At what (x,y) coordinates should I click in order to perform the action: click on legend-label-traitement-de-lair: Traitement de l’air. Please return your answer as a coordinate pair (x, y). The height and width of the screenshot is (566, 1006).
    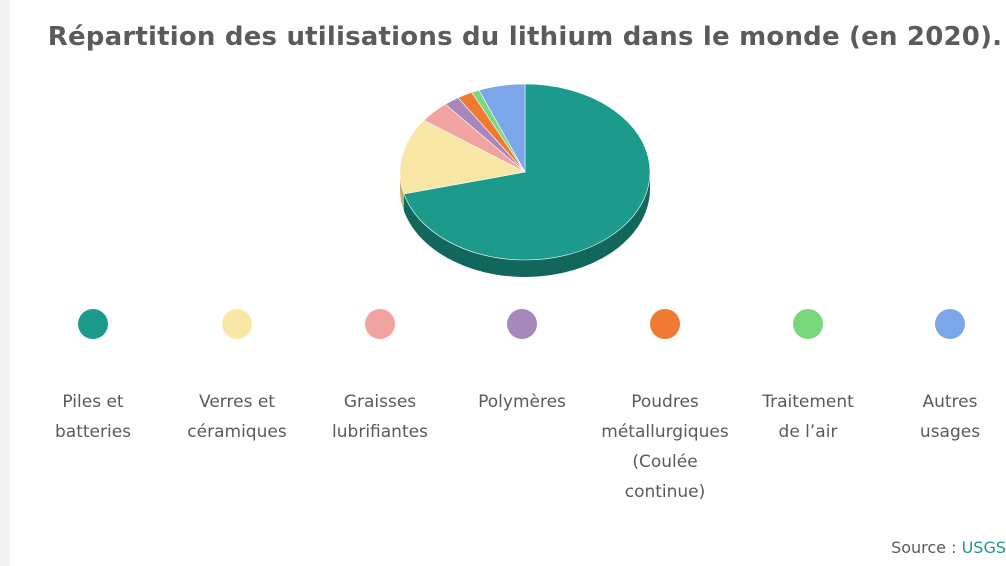
    Looking at the image, I should click on (808, 417).